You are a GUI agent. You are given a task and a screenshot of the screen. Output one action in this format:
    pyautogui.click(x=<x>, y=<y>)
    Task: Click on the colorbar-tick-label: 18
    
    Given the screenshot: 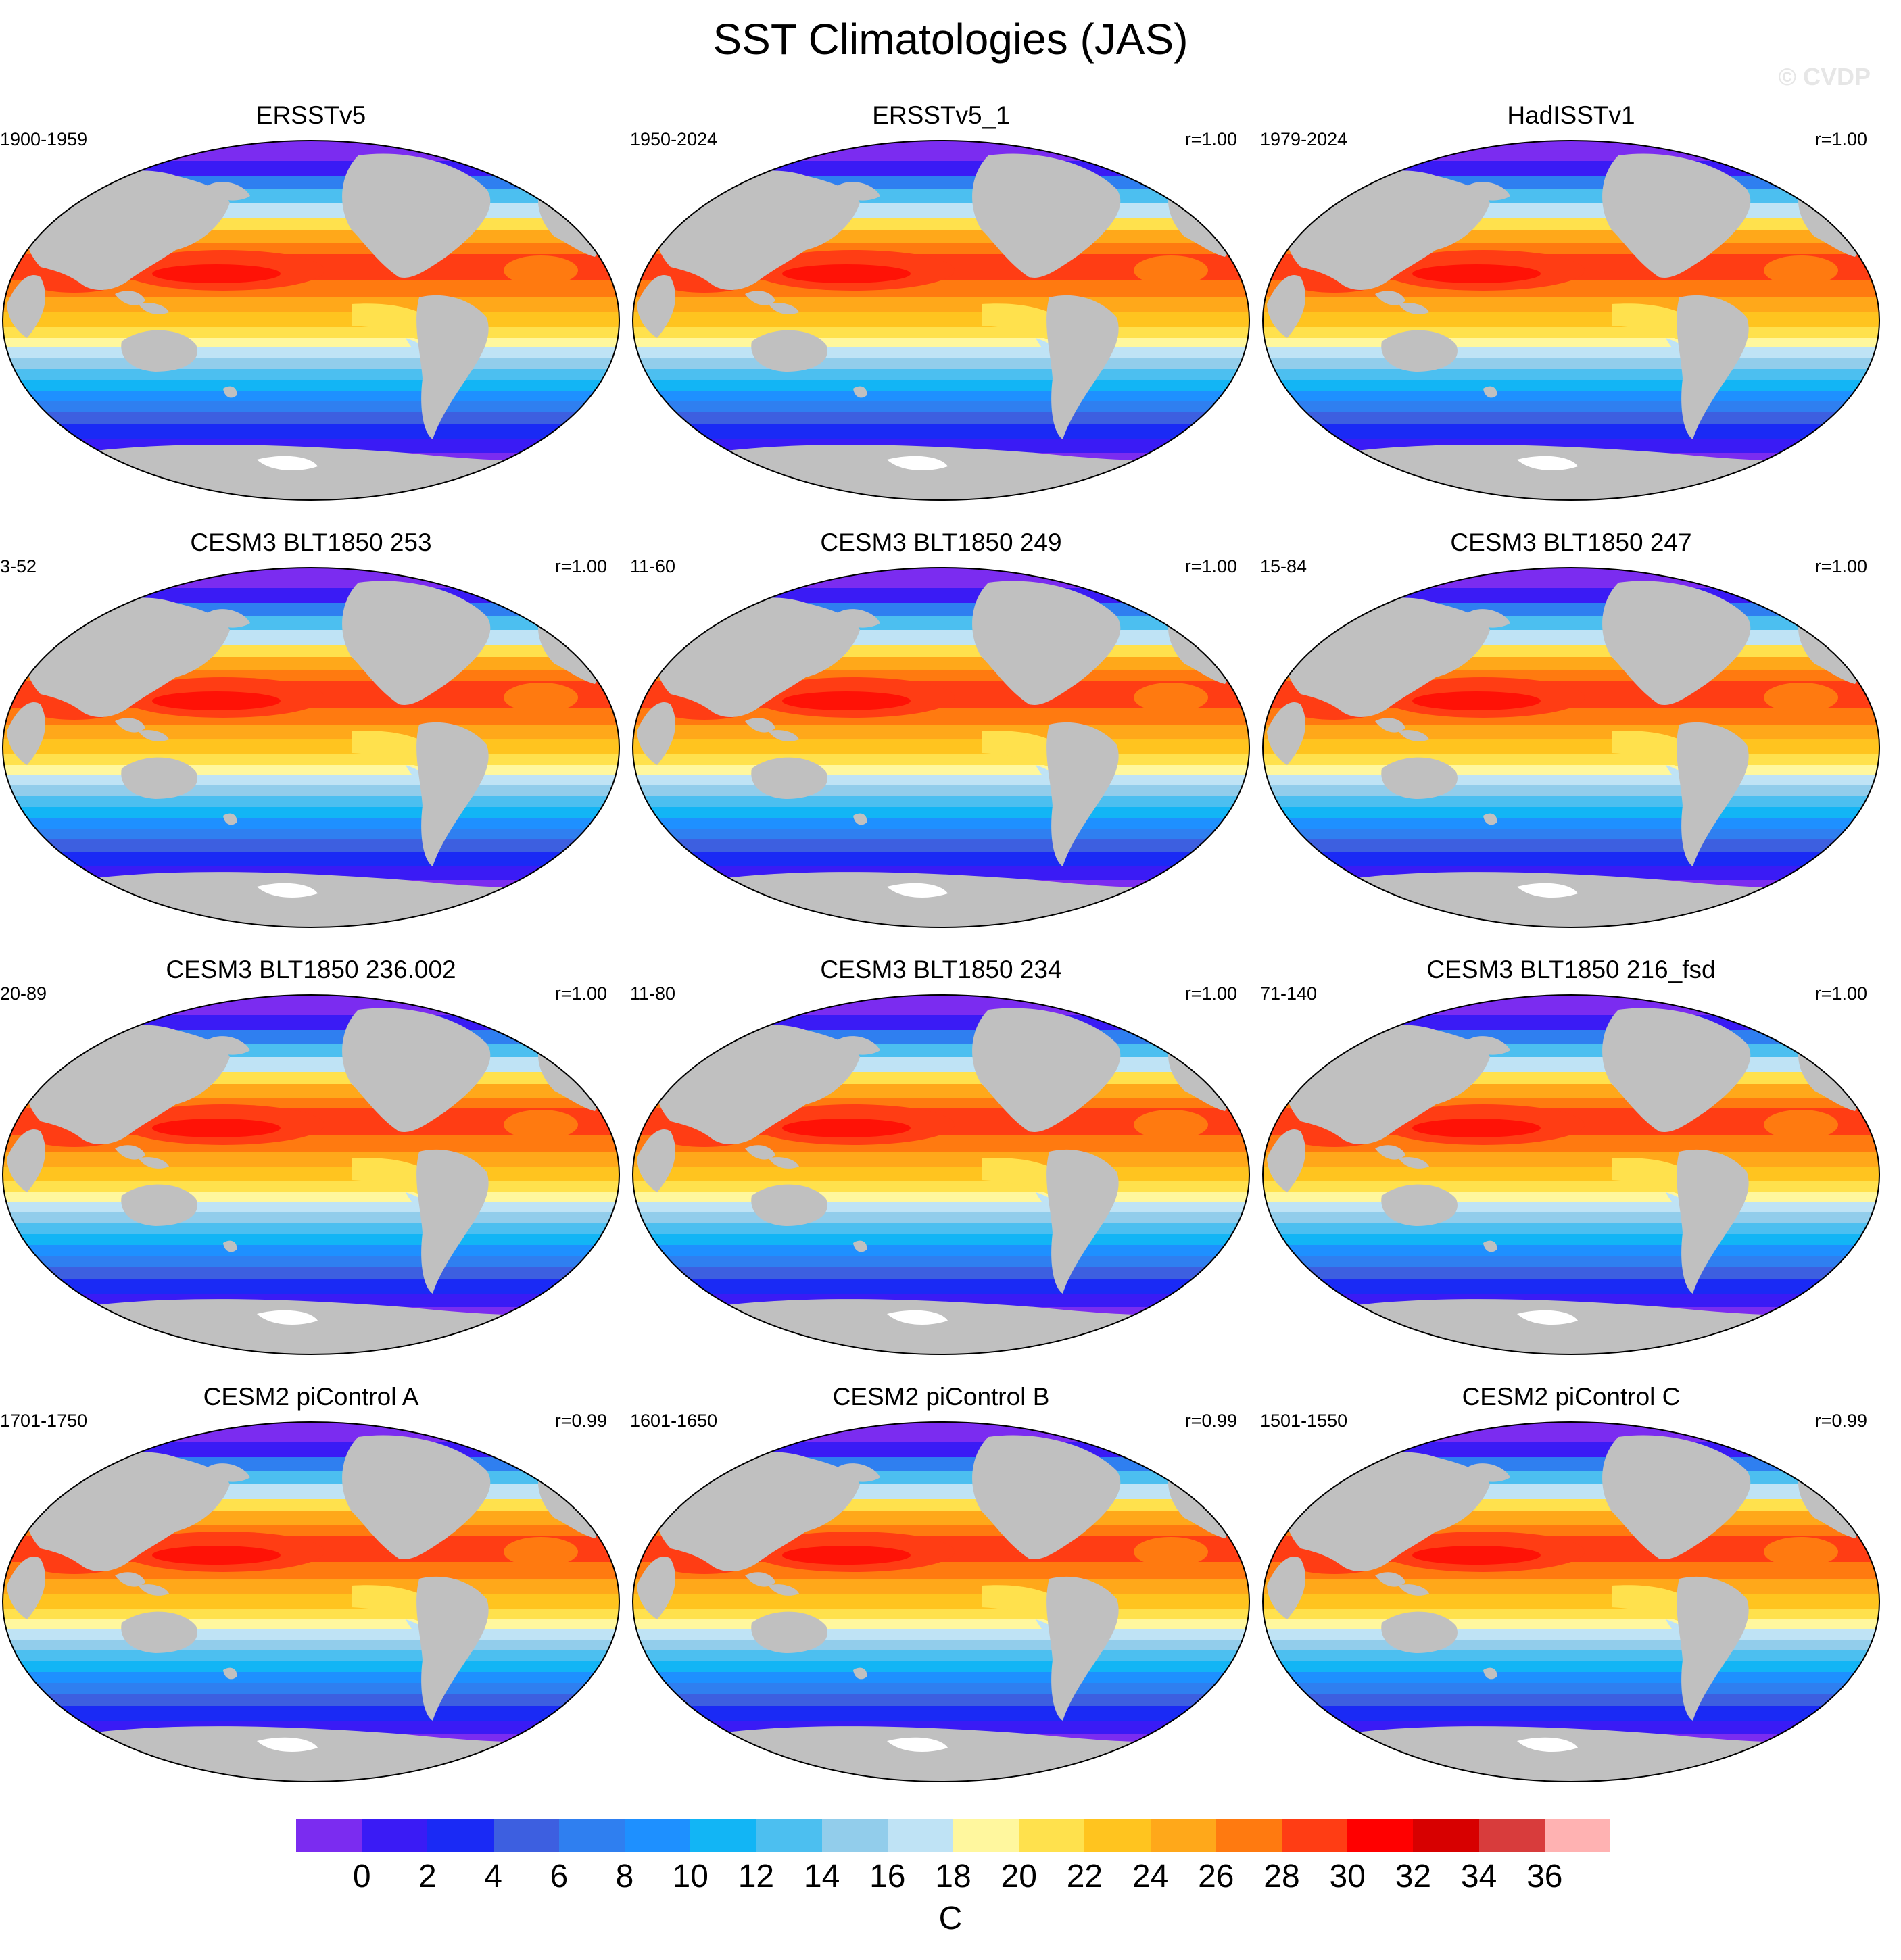 What is the action you would take?
    pyautogui.click(x=953, y=1876)
    